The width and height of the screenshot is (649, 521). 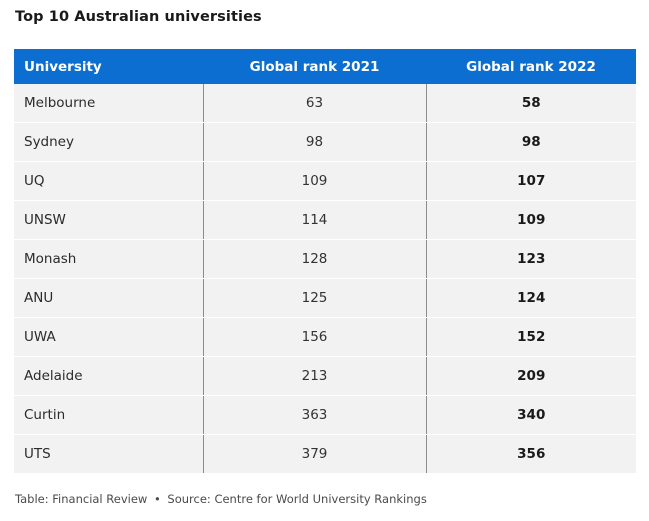 What do you see at coordinates (531, 142) in the screenshot?
I see `cell-rank-2022: 98` at bounding box center [531, 142].